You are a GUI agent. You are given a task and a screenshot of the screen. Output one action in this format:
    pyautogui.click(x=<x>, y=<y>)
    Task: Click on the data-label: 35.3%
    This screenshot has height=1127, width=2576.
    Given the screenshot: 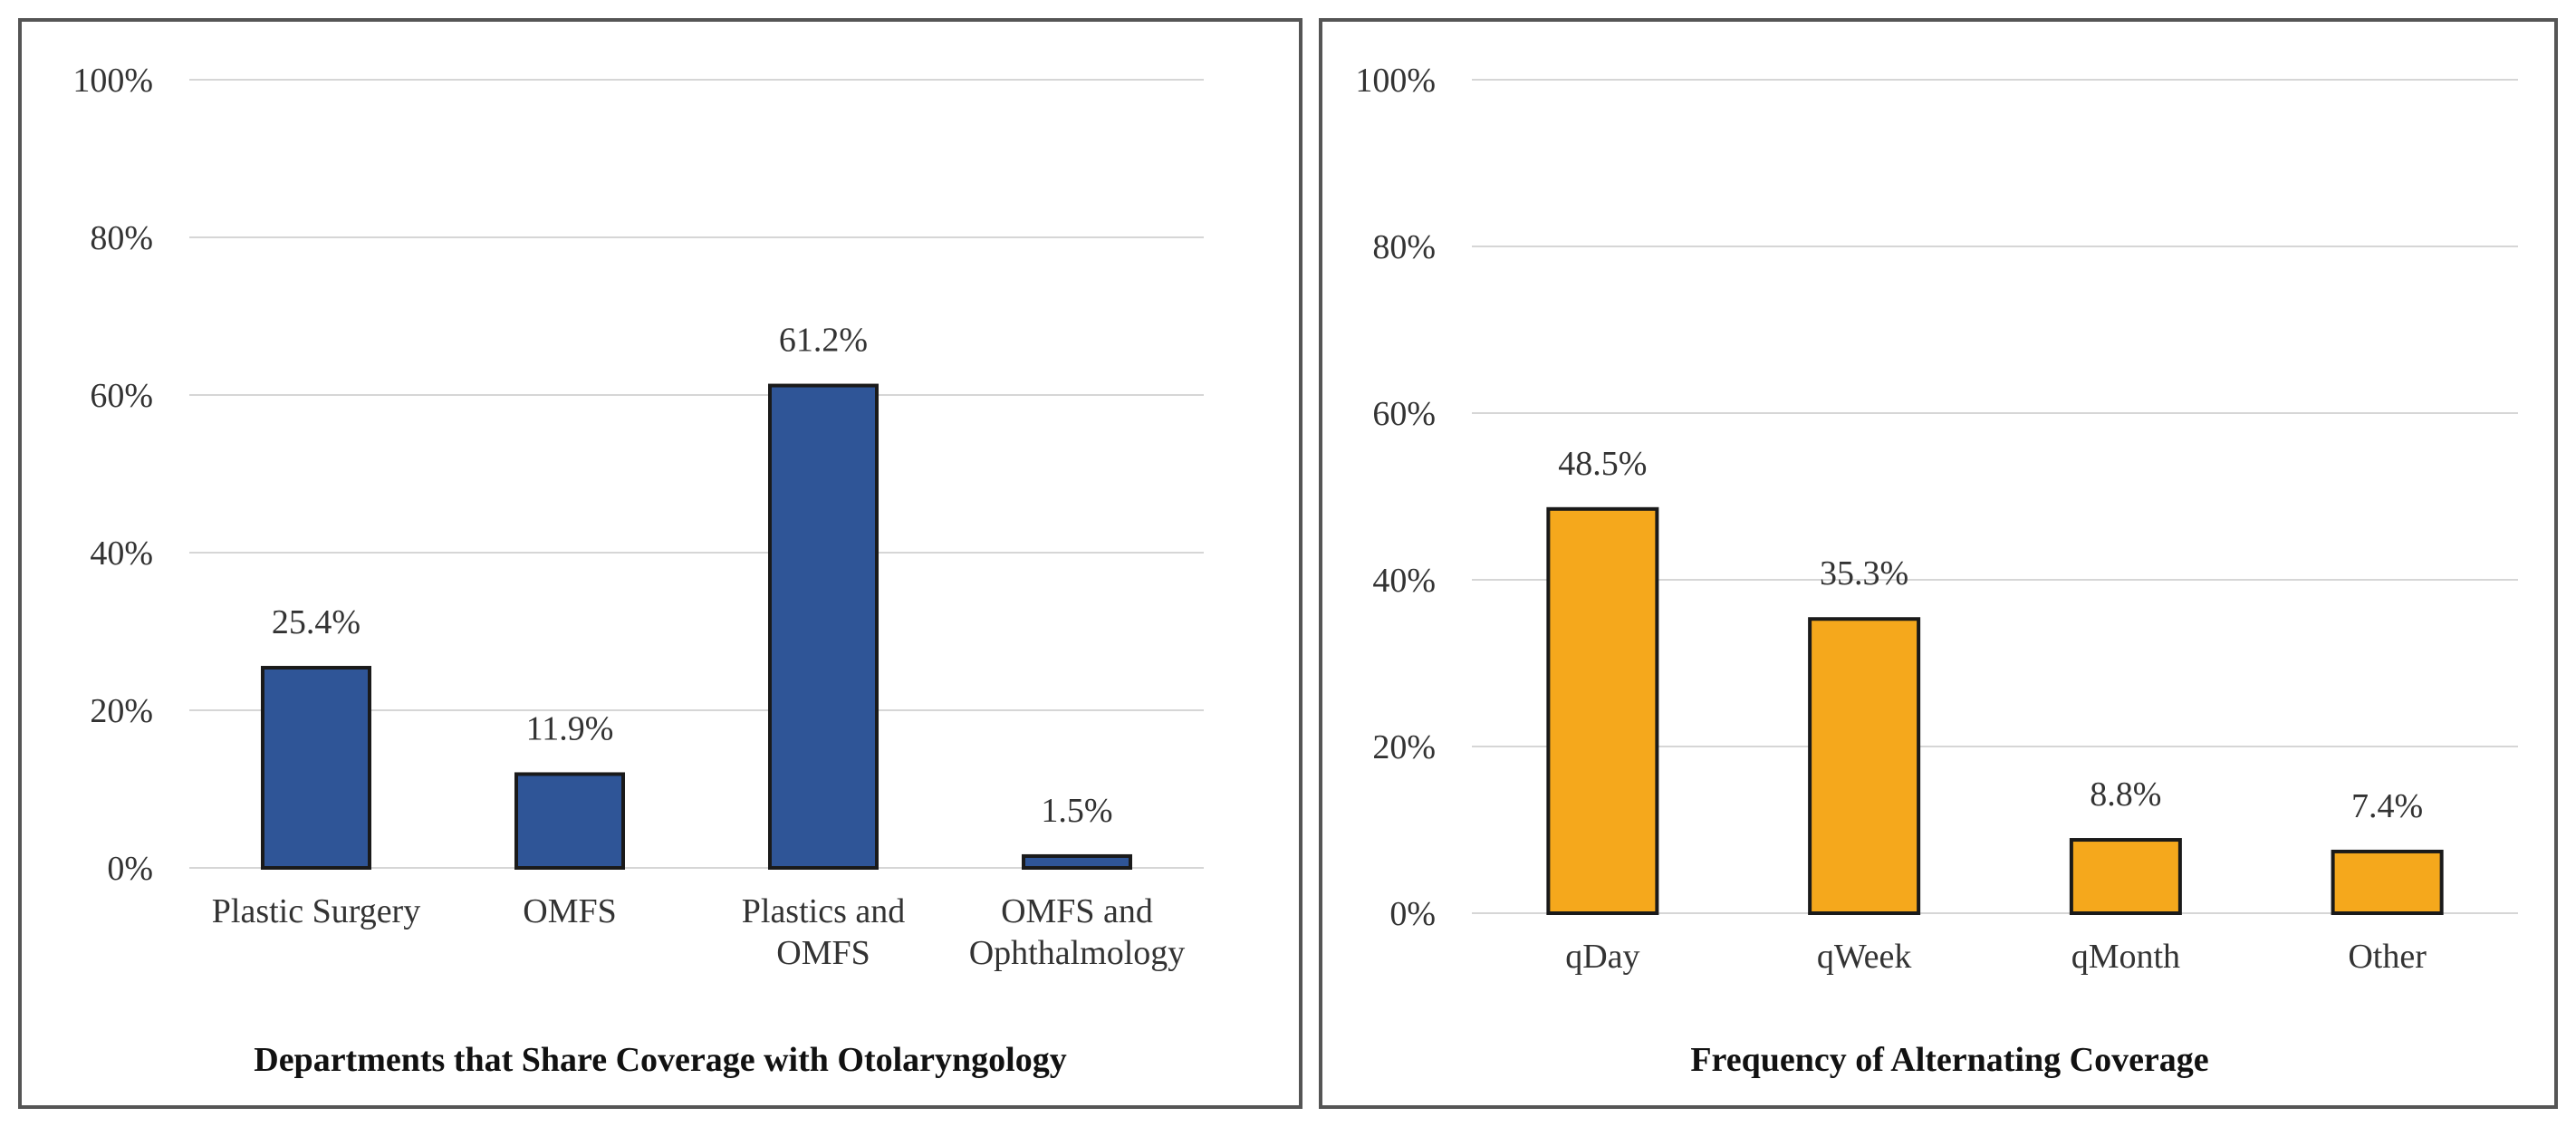 What is the action you would take?
    pyautogui.click(x=1864, y=573)
    